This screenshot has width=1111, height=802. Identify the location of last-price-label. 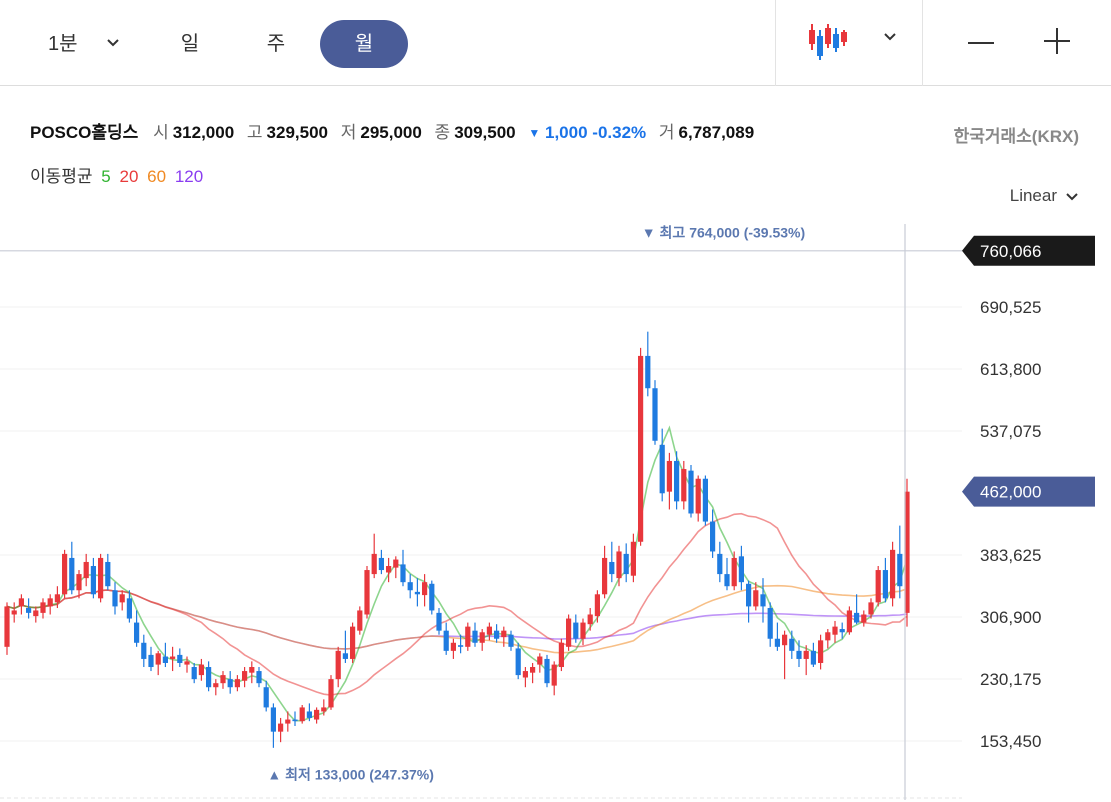
(1028, 491).